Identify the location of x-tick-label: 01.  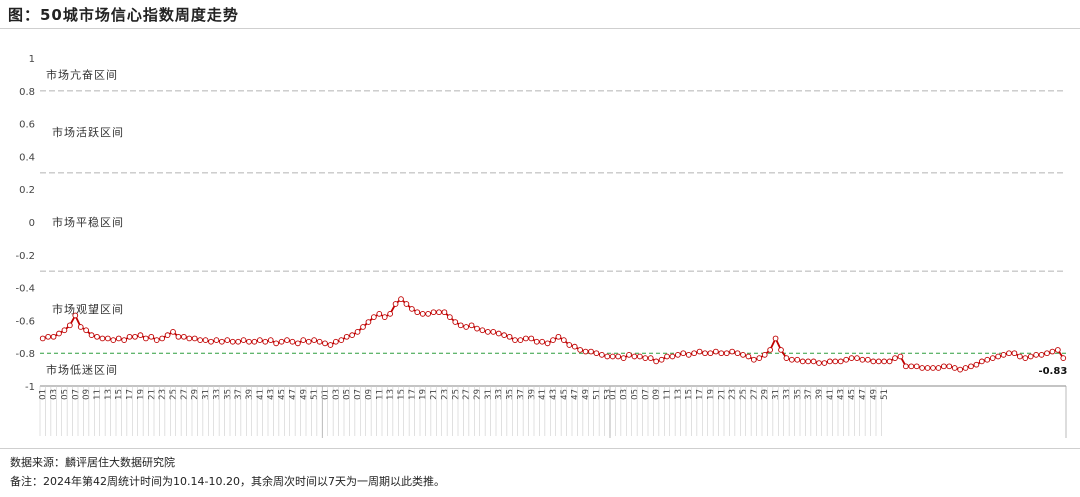
(326, 394).